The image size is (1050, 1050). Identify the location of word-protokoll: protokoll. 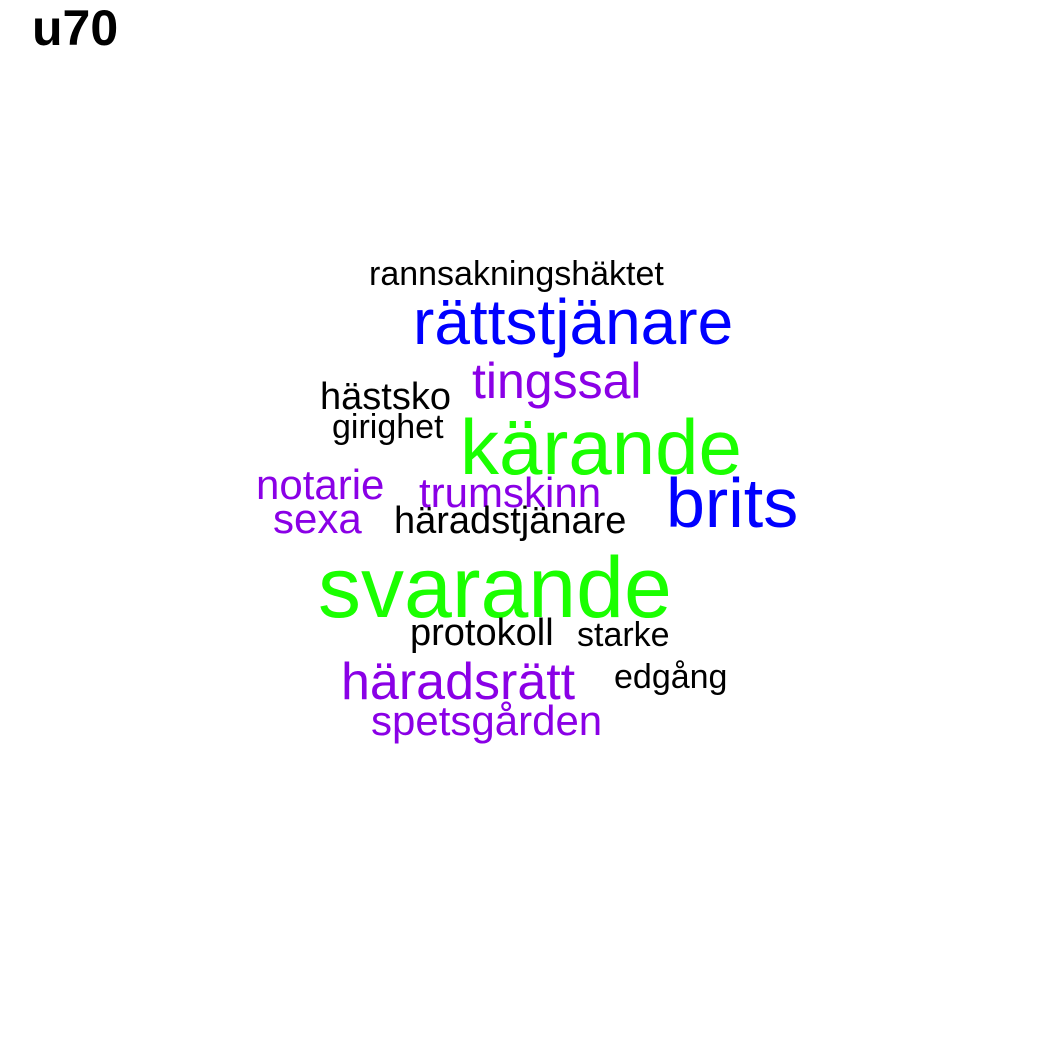
(482, 633).